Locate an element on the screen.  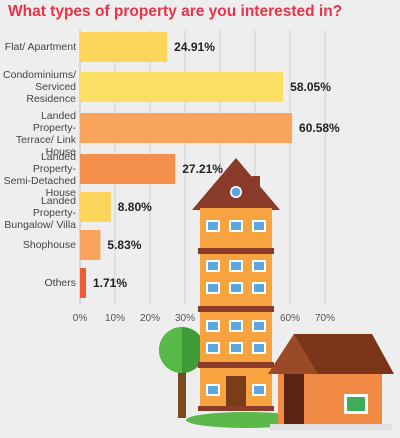
data-label: 60.58% is located at coordinates (319, 128).